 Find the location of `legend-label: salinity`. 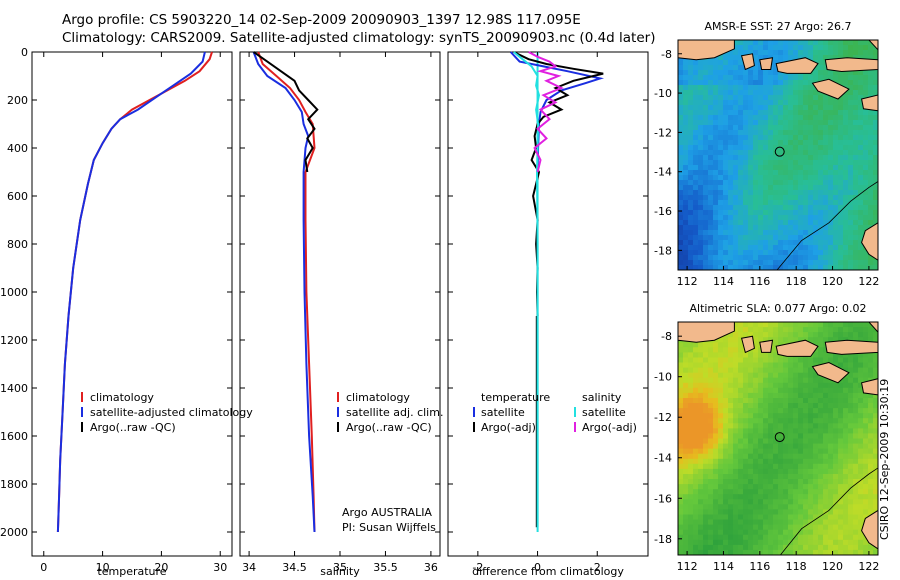

legend-label: salinity is located at coordinates (602, 397).